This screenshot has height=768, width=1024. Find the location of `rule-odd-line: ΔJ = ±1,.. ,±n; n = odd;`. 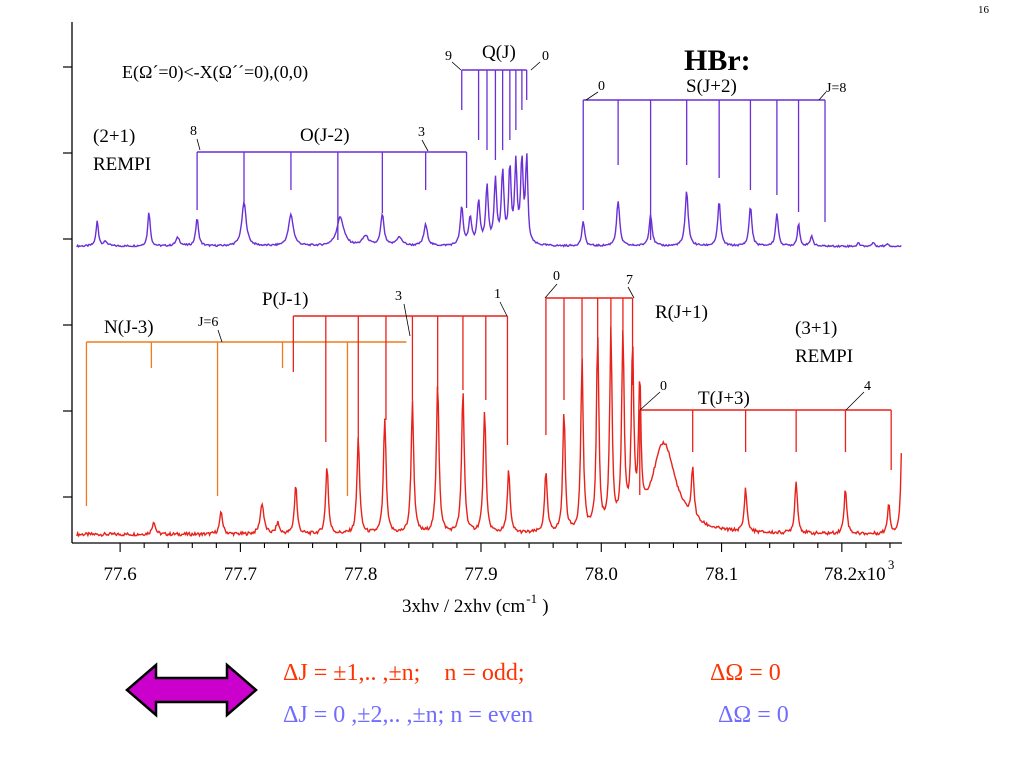

rule-odd-line: ΔJ = ±1,.. ,±n; n = odd; is located at coordinates (404, 673).